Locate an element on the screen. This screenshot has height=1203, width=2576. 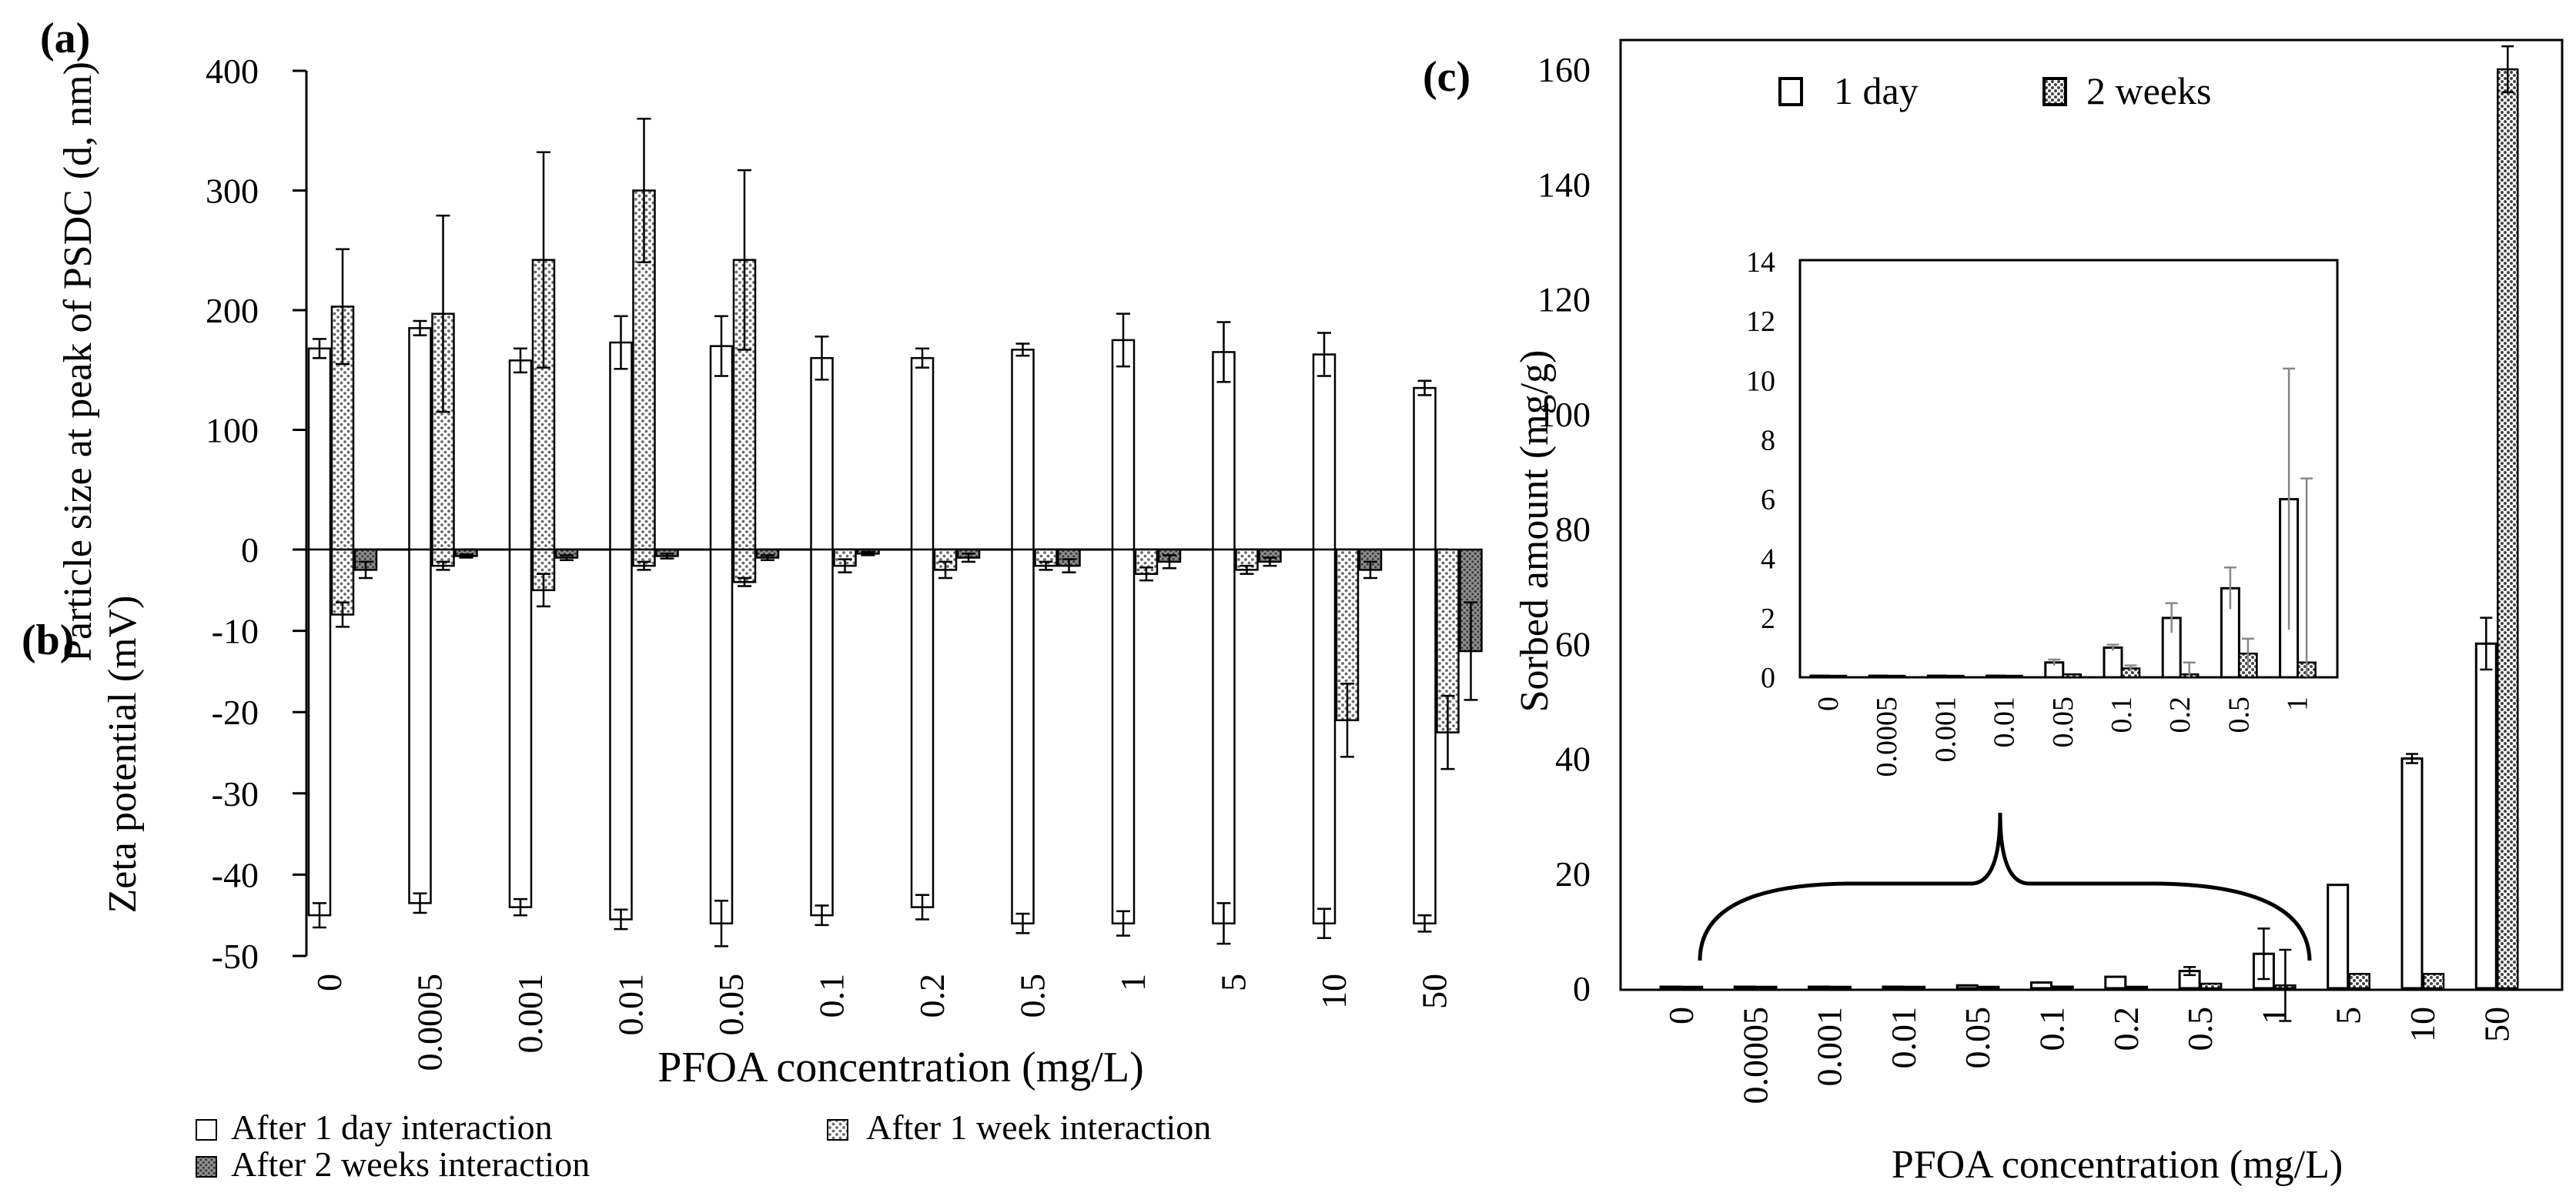
inset-x-tick-label: 0.2 is located at coordinates (2180, 715).